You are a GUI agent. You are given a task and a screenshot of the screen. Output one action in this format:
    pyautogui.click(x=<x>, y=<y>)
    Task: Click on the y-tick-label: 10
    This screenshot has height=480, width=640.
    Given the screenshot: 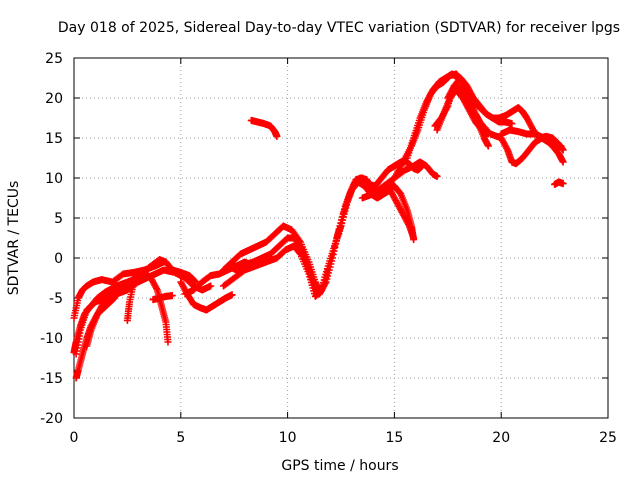 What is the action you would take?
    pyautogui.click(x=54, y=179)
    